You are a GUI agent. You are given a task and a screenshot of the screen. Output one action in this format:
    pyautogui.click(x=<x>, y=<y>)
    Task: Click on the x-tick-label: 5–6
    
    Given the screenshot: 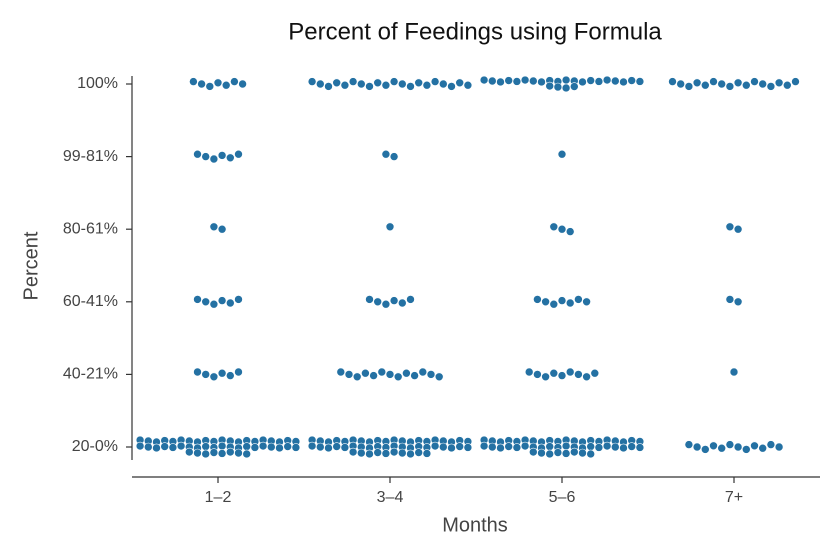 What is the action you would take?
    pyautogui.click(x=562, y=497)
    